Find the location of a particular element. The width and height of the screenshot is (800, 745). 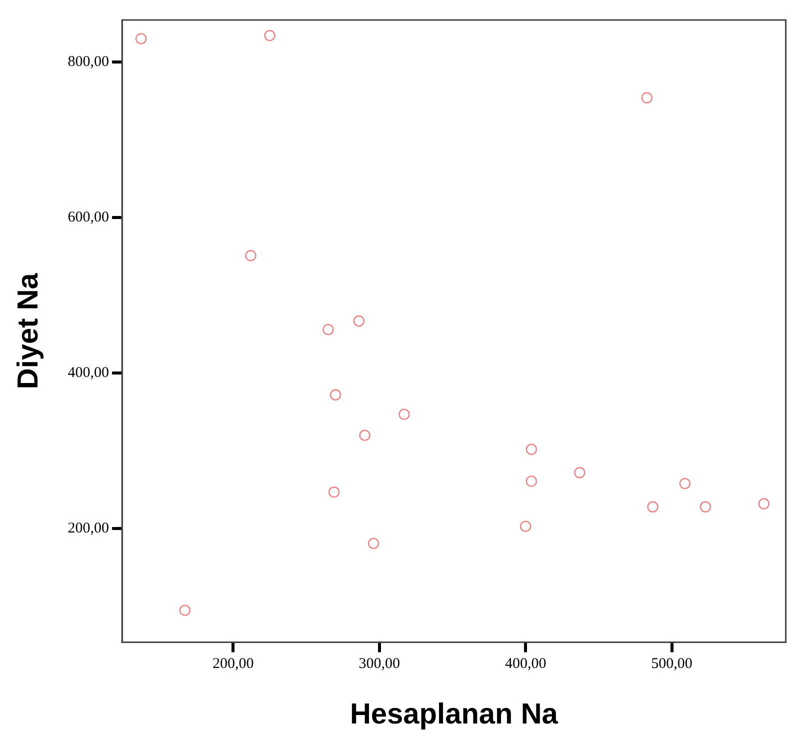

y-tick-label: 600,00 is located at coordinates (89, 217).